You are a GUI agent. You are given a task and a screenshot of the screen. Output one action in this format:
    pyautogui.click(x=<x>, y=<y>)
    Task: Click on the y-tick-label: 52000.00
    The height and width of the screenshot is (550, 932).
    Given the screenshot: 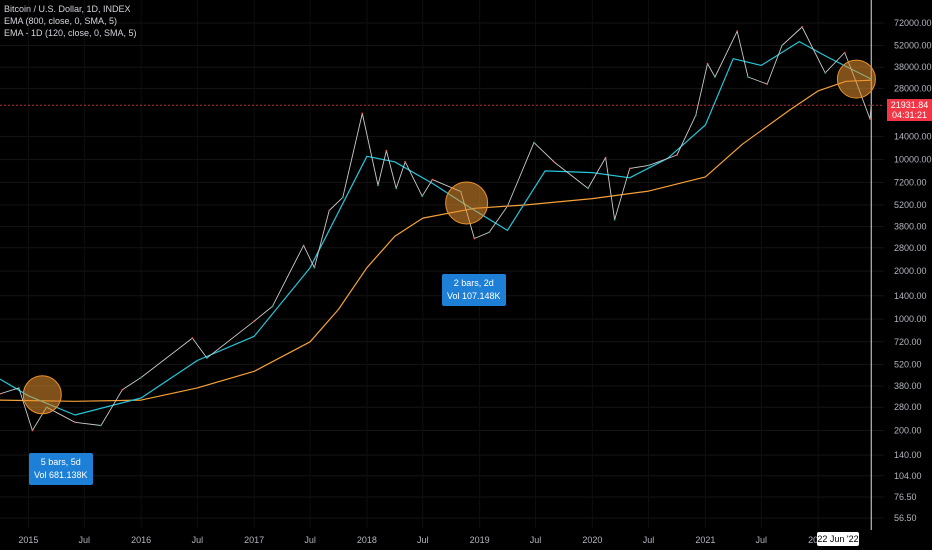 What is the action you would take?
    pyautogui.click(x=913, y=46)
    